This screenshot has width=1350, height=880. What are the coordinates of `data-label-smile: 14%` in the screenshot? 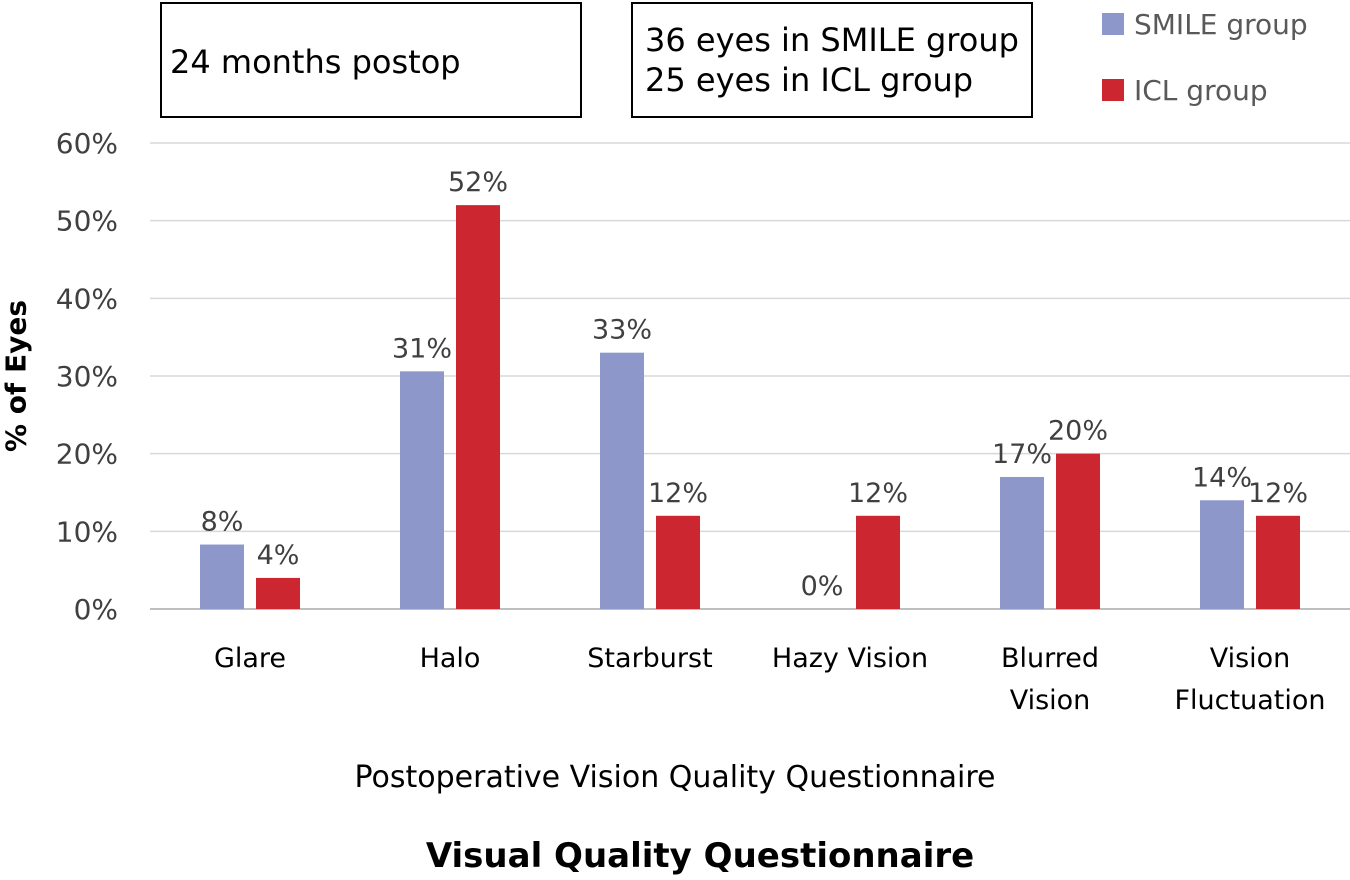 It's located at (1222, 477).